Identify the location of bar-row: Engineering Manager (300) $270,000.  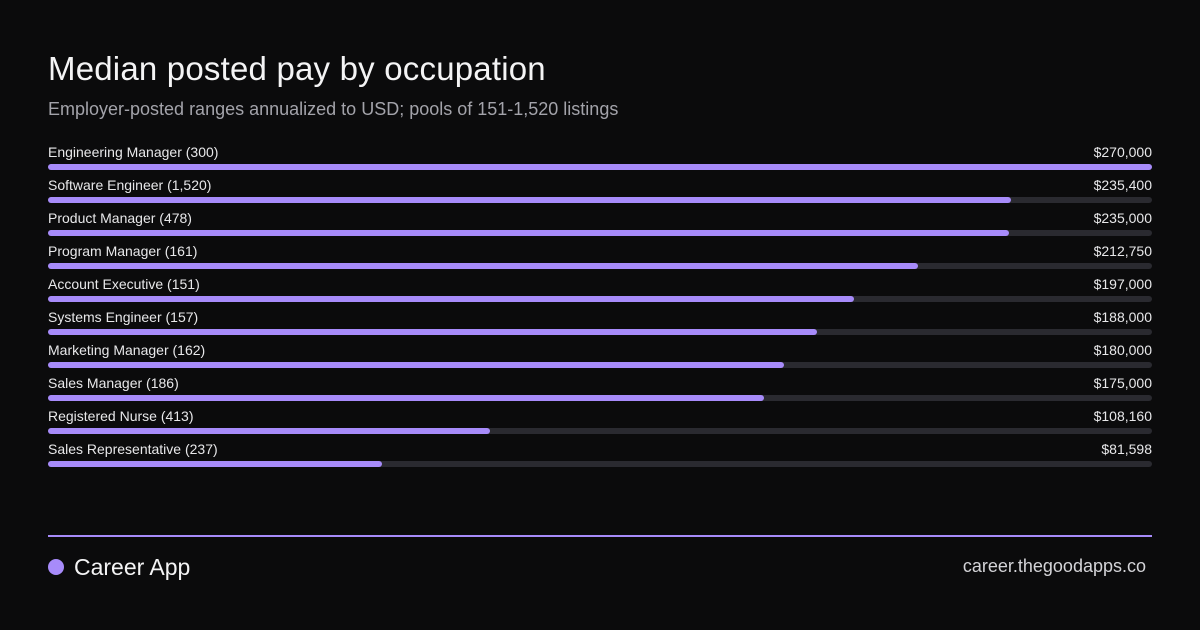
(600, 160).